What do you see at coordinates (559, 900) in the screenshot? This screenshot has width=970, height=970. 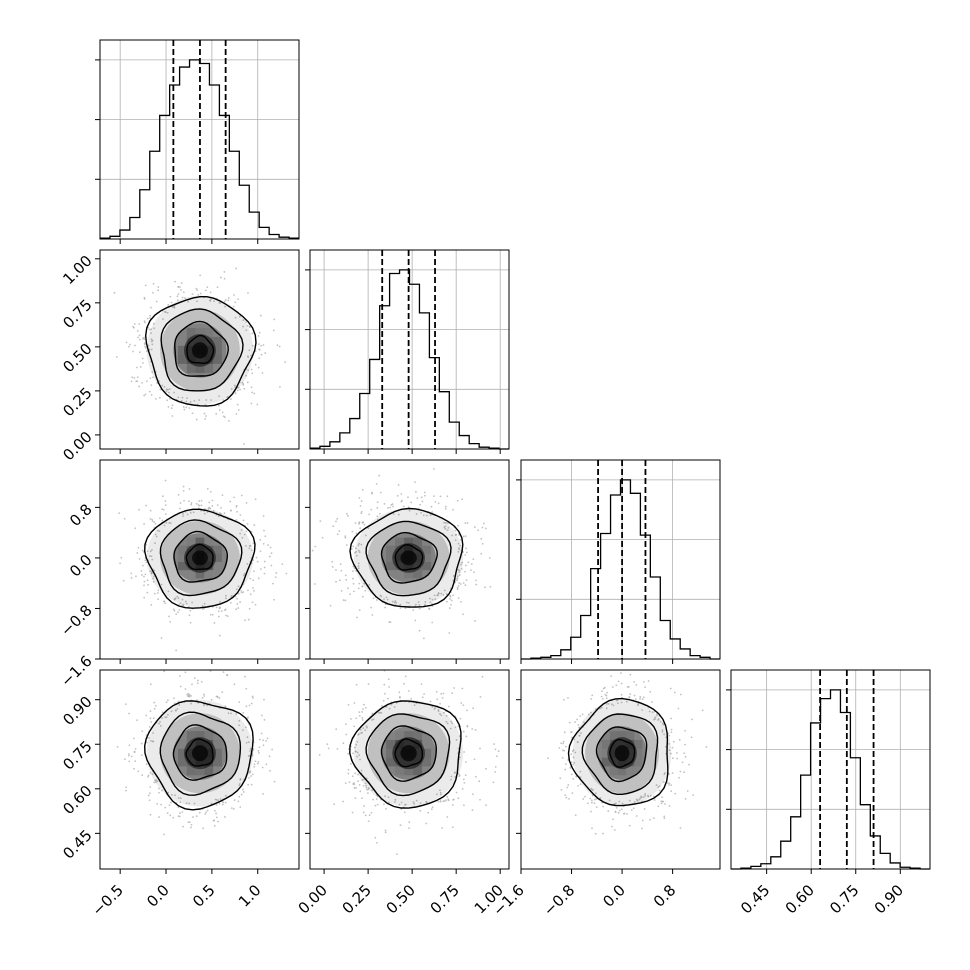 I see `x-tick-label: −0.8` at bounding box center [559, 900].